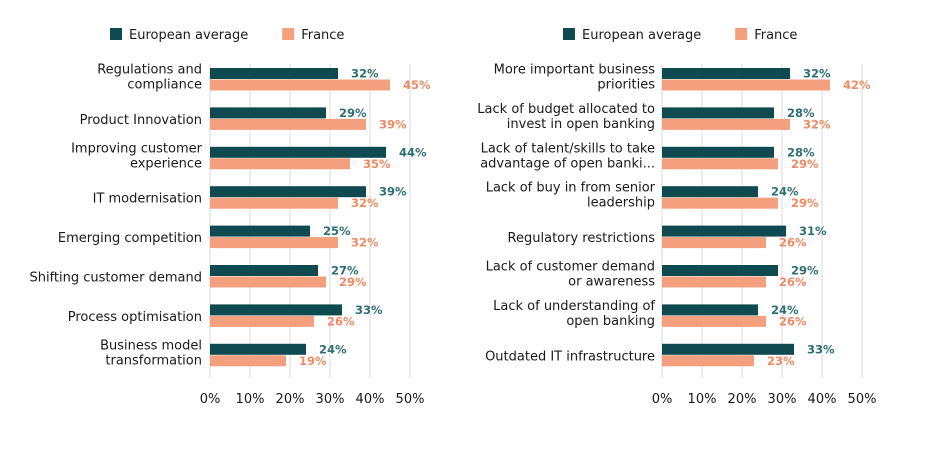 Image resolution: width=932 pixels, height=451 pixels. What do you see at coordinates (626, 85) in the screenshot?
I see `category-label: priorities` at bounding box center [626, 85].